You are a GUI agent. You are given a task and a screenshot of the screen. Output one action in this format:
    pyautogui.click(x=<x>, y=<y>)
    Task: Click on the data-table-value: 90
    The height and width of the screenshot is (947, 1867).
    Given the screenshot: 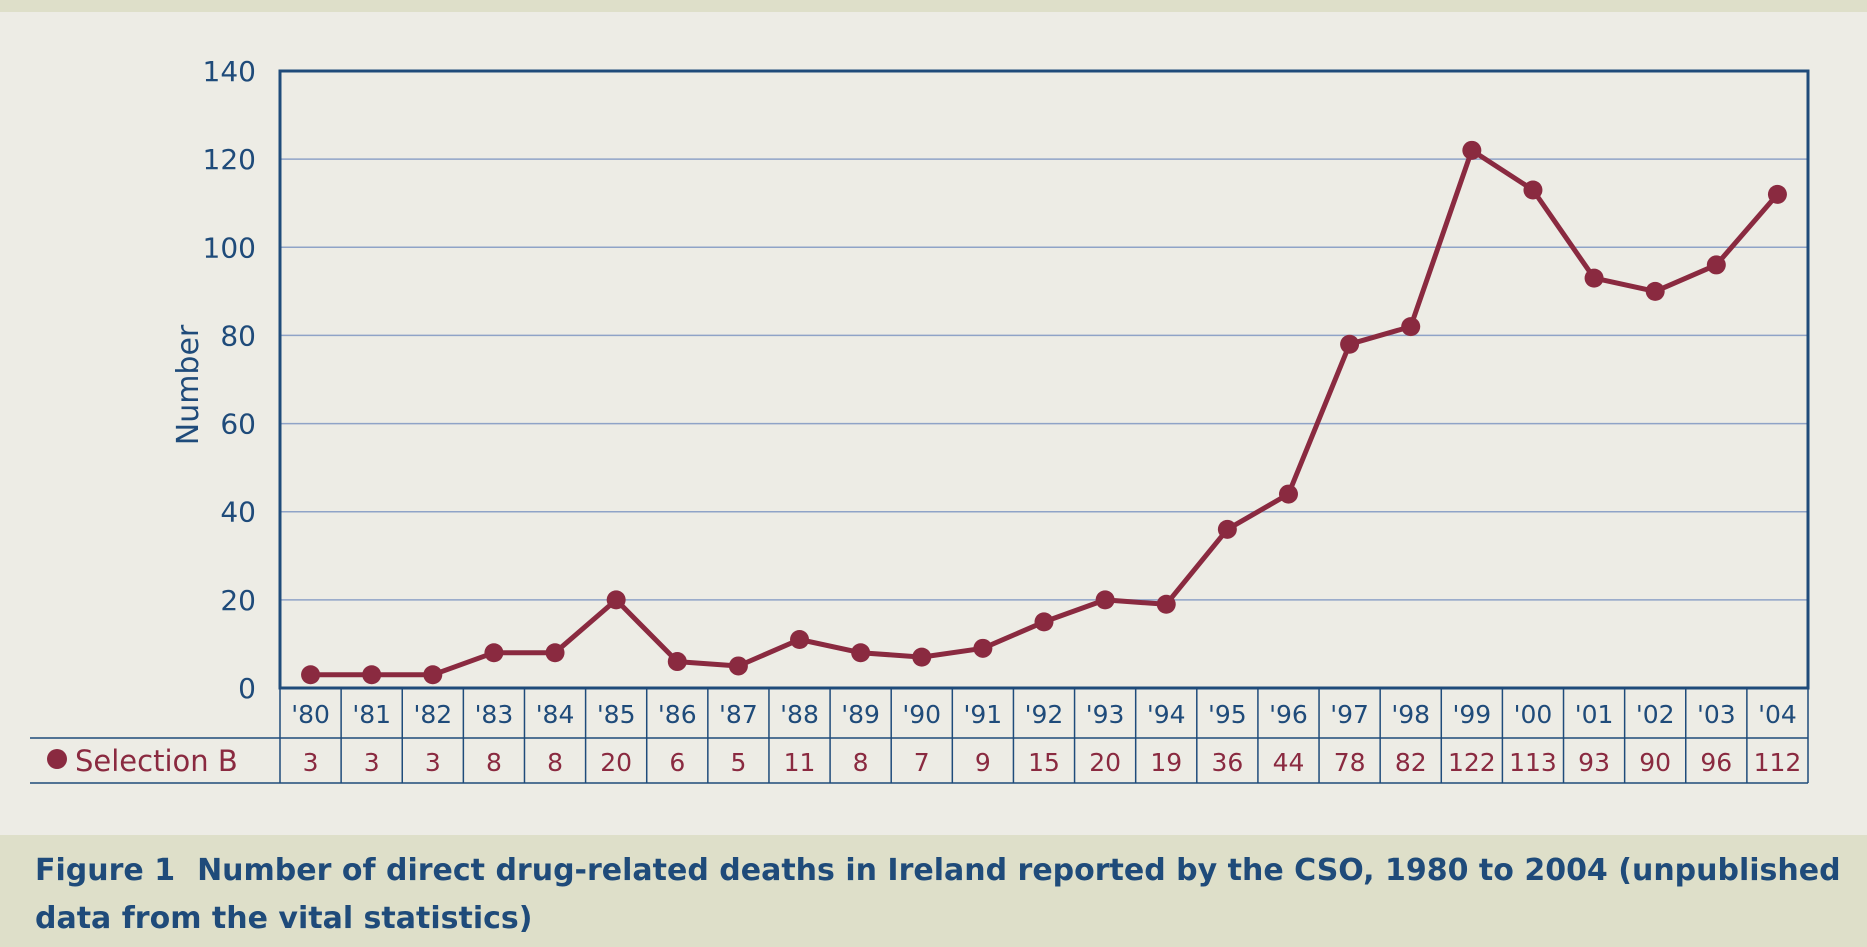 What is the action you would take?
    pyautogui.click(x=1655, y=762)
    